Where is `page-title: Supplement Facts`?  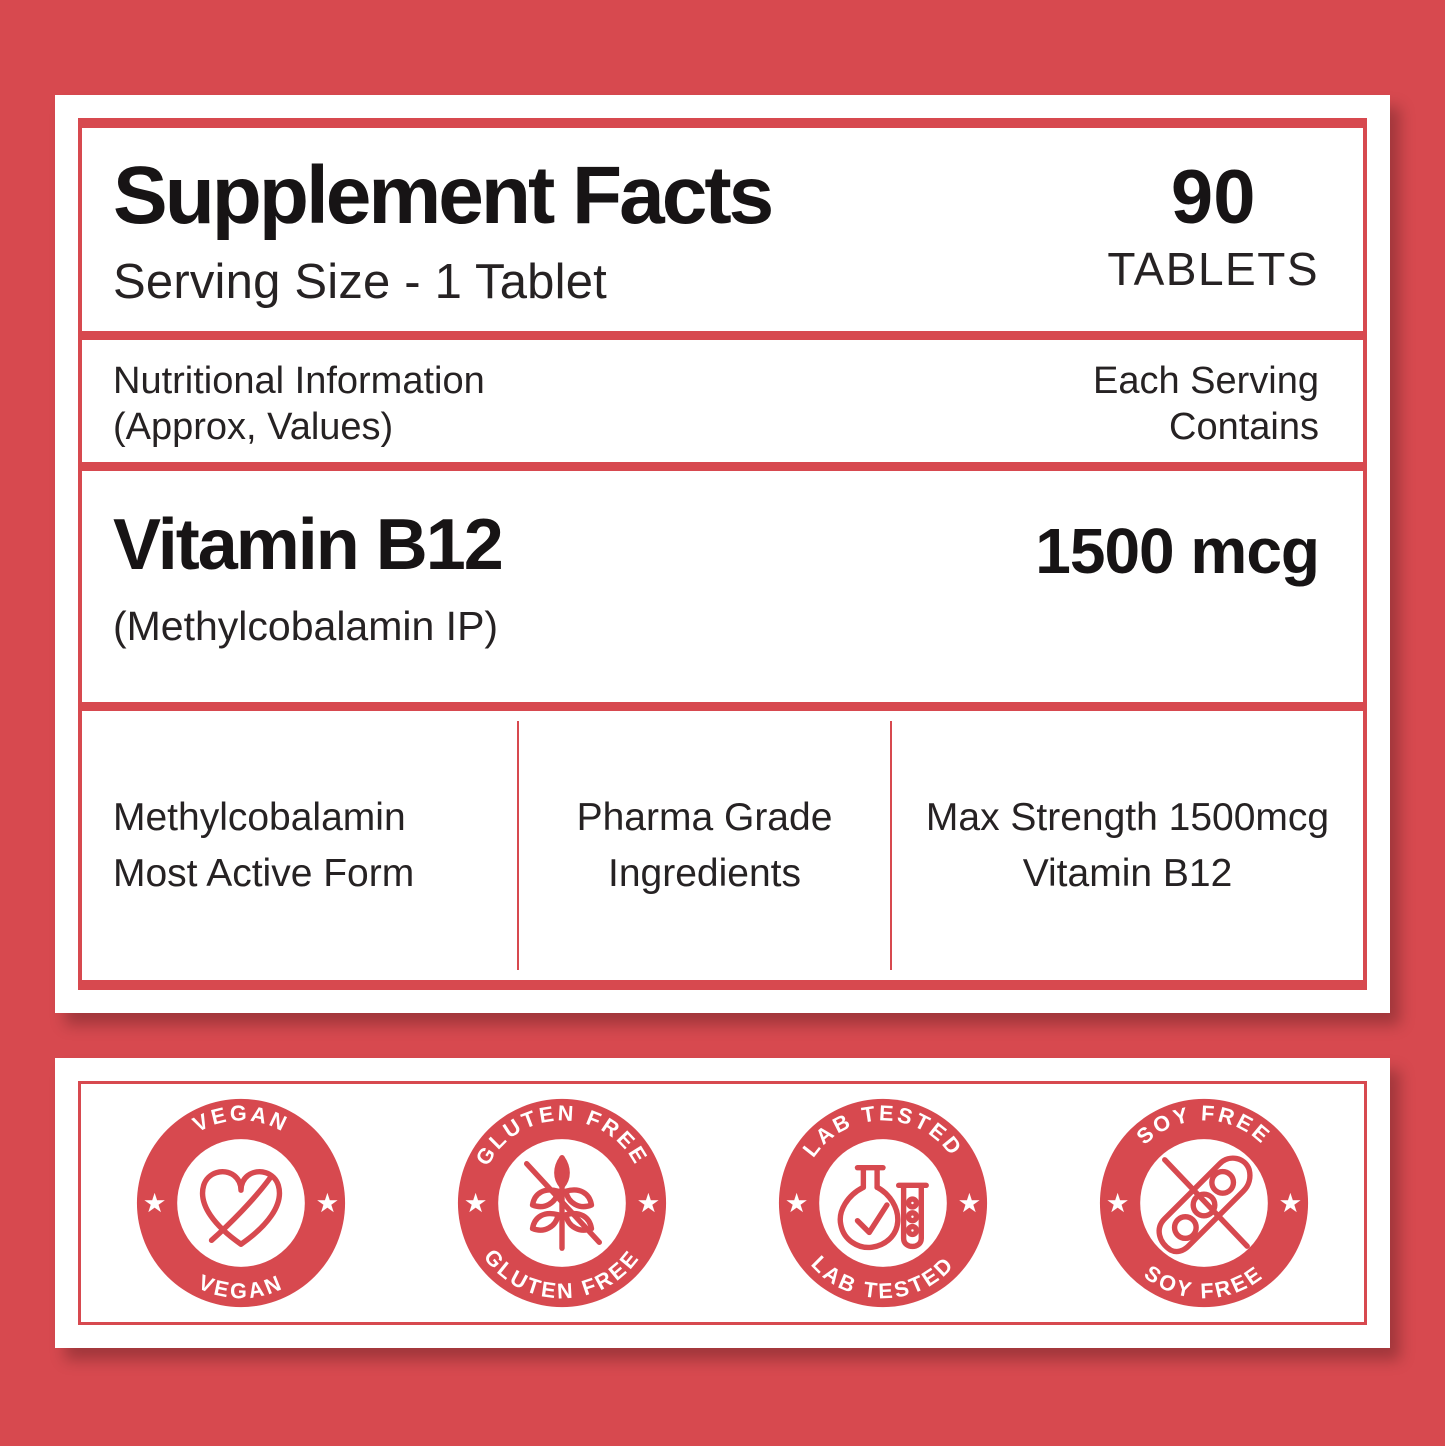
page-title: Supplement Facts is located at coordinates (443, 195).